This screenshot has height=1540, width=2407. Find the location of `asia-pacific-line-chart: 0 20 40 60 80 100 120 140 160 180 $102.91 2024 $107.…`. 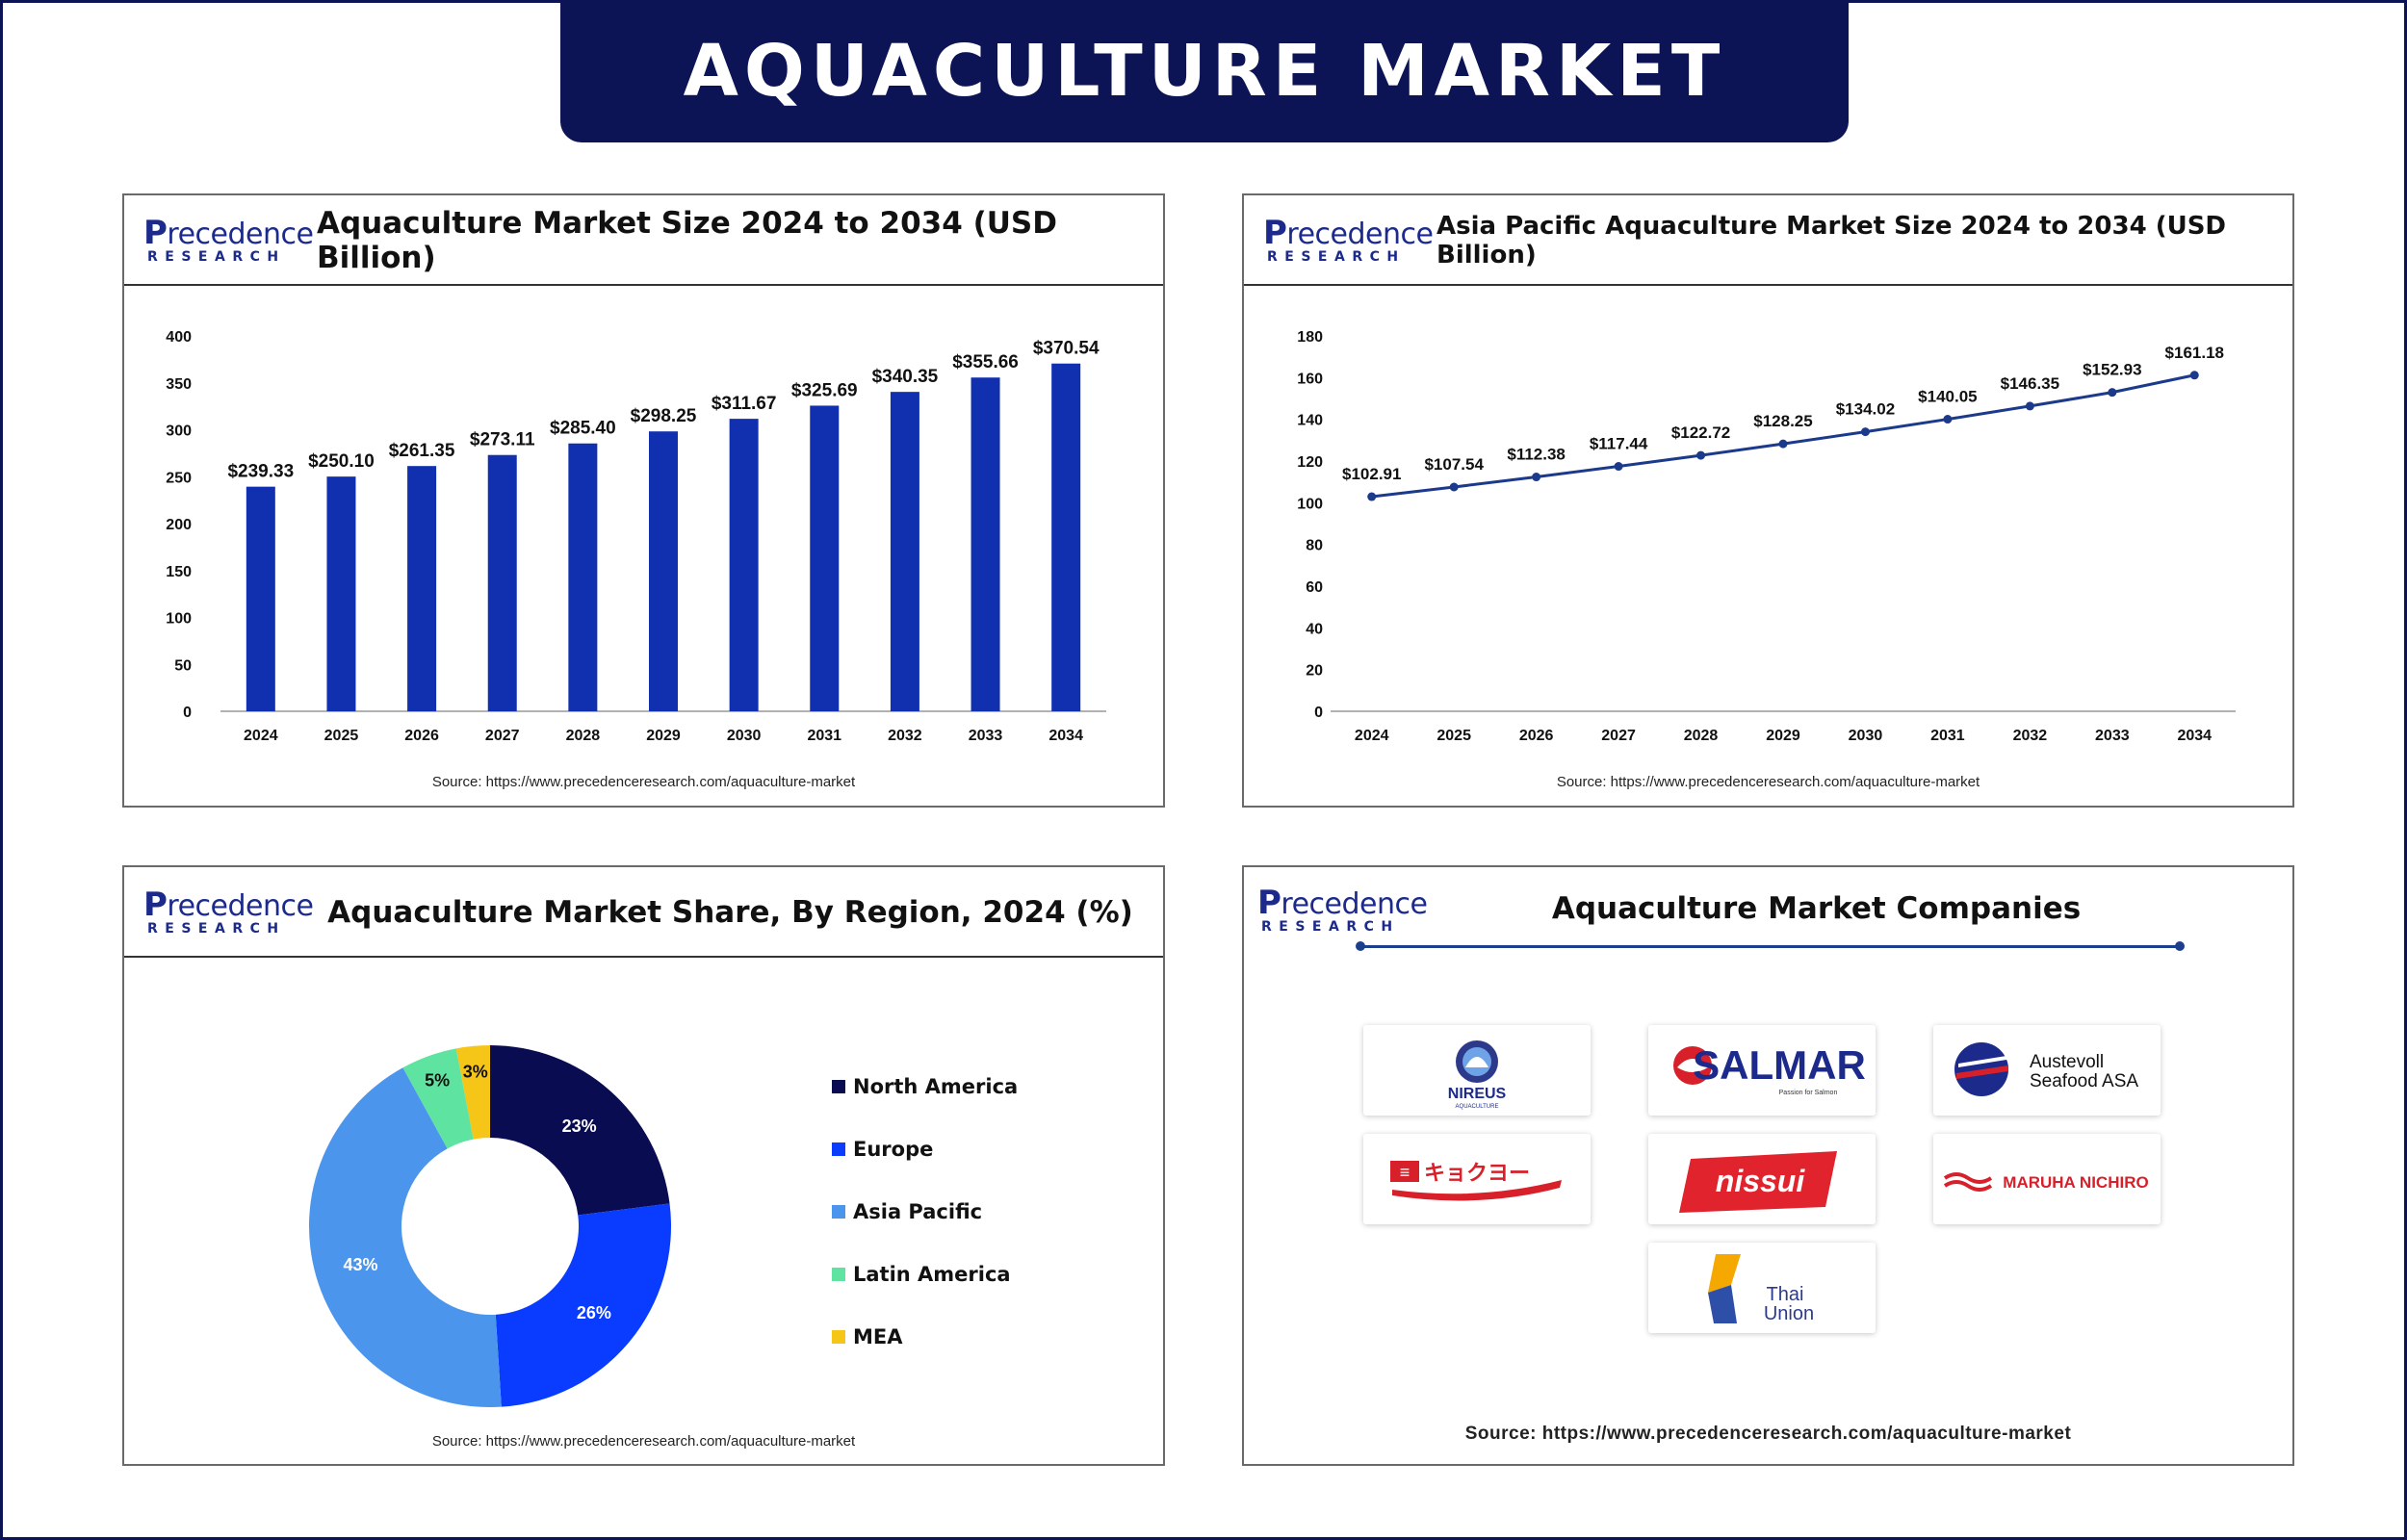

asia-pacific-line-chart: 0 20 40 60 80 100 120 140 160 180 $102.91 2024 $107.… is located at coordinates (1766, 536).